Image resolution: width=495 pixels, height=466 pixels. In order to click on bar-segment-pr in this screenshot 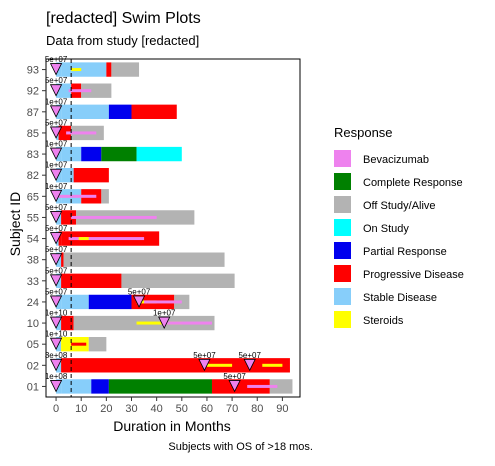, I will do `click(120, 111)`.